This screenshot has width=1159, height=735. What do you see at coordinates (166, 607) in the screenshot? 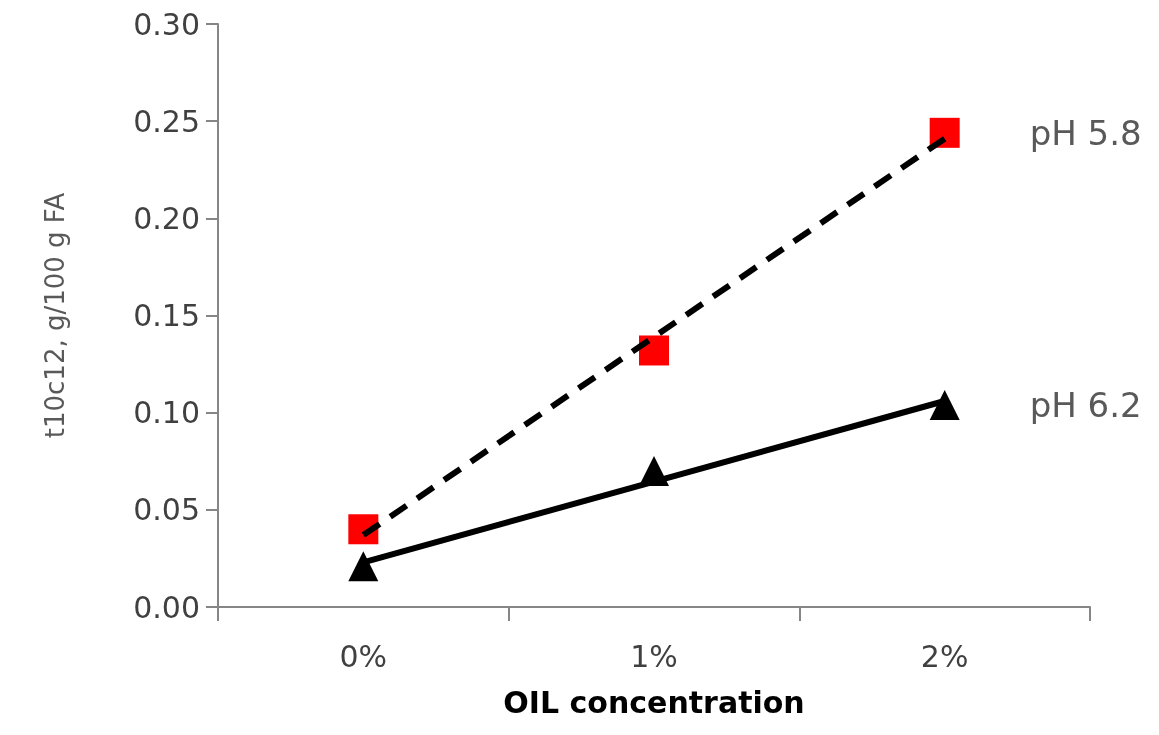
I see `y-tick-label: 0.00` at bounding box center [166, 607].